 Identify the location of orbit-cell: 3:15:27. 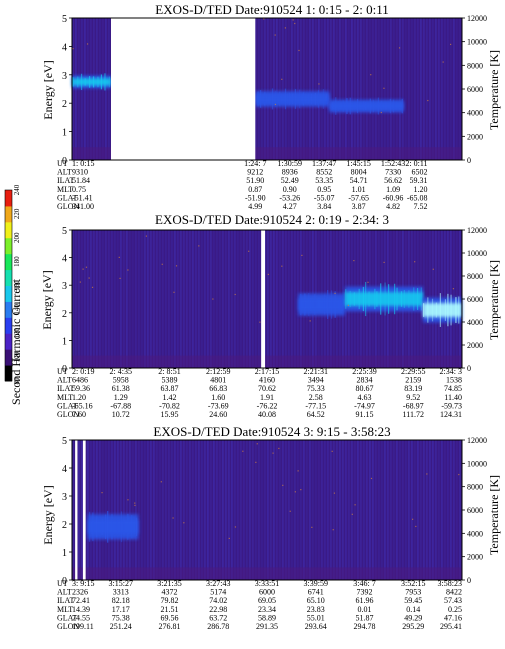
(121, 583).